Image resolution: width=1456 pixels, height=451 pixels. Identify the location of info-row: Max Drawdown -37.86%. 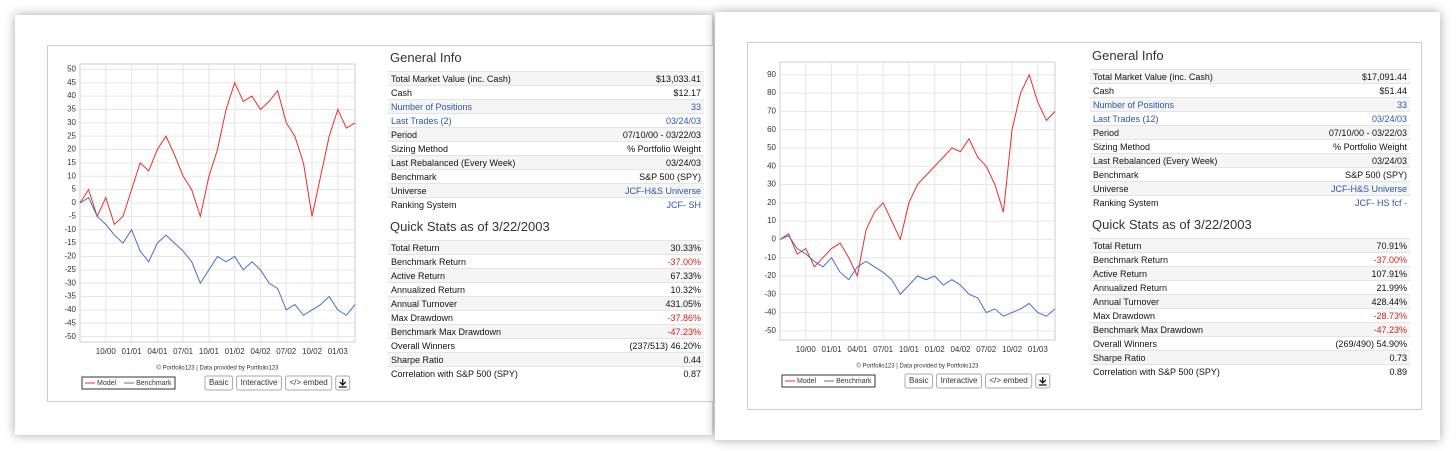
(546, 317).